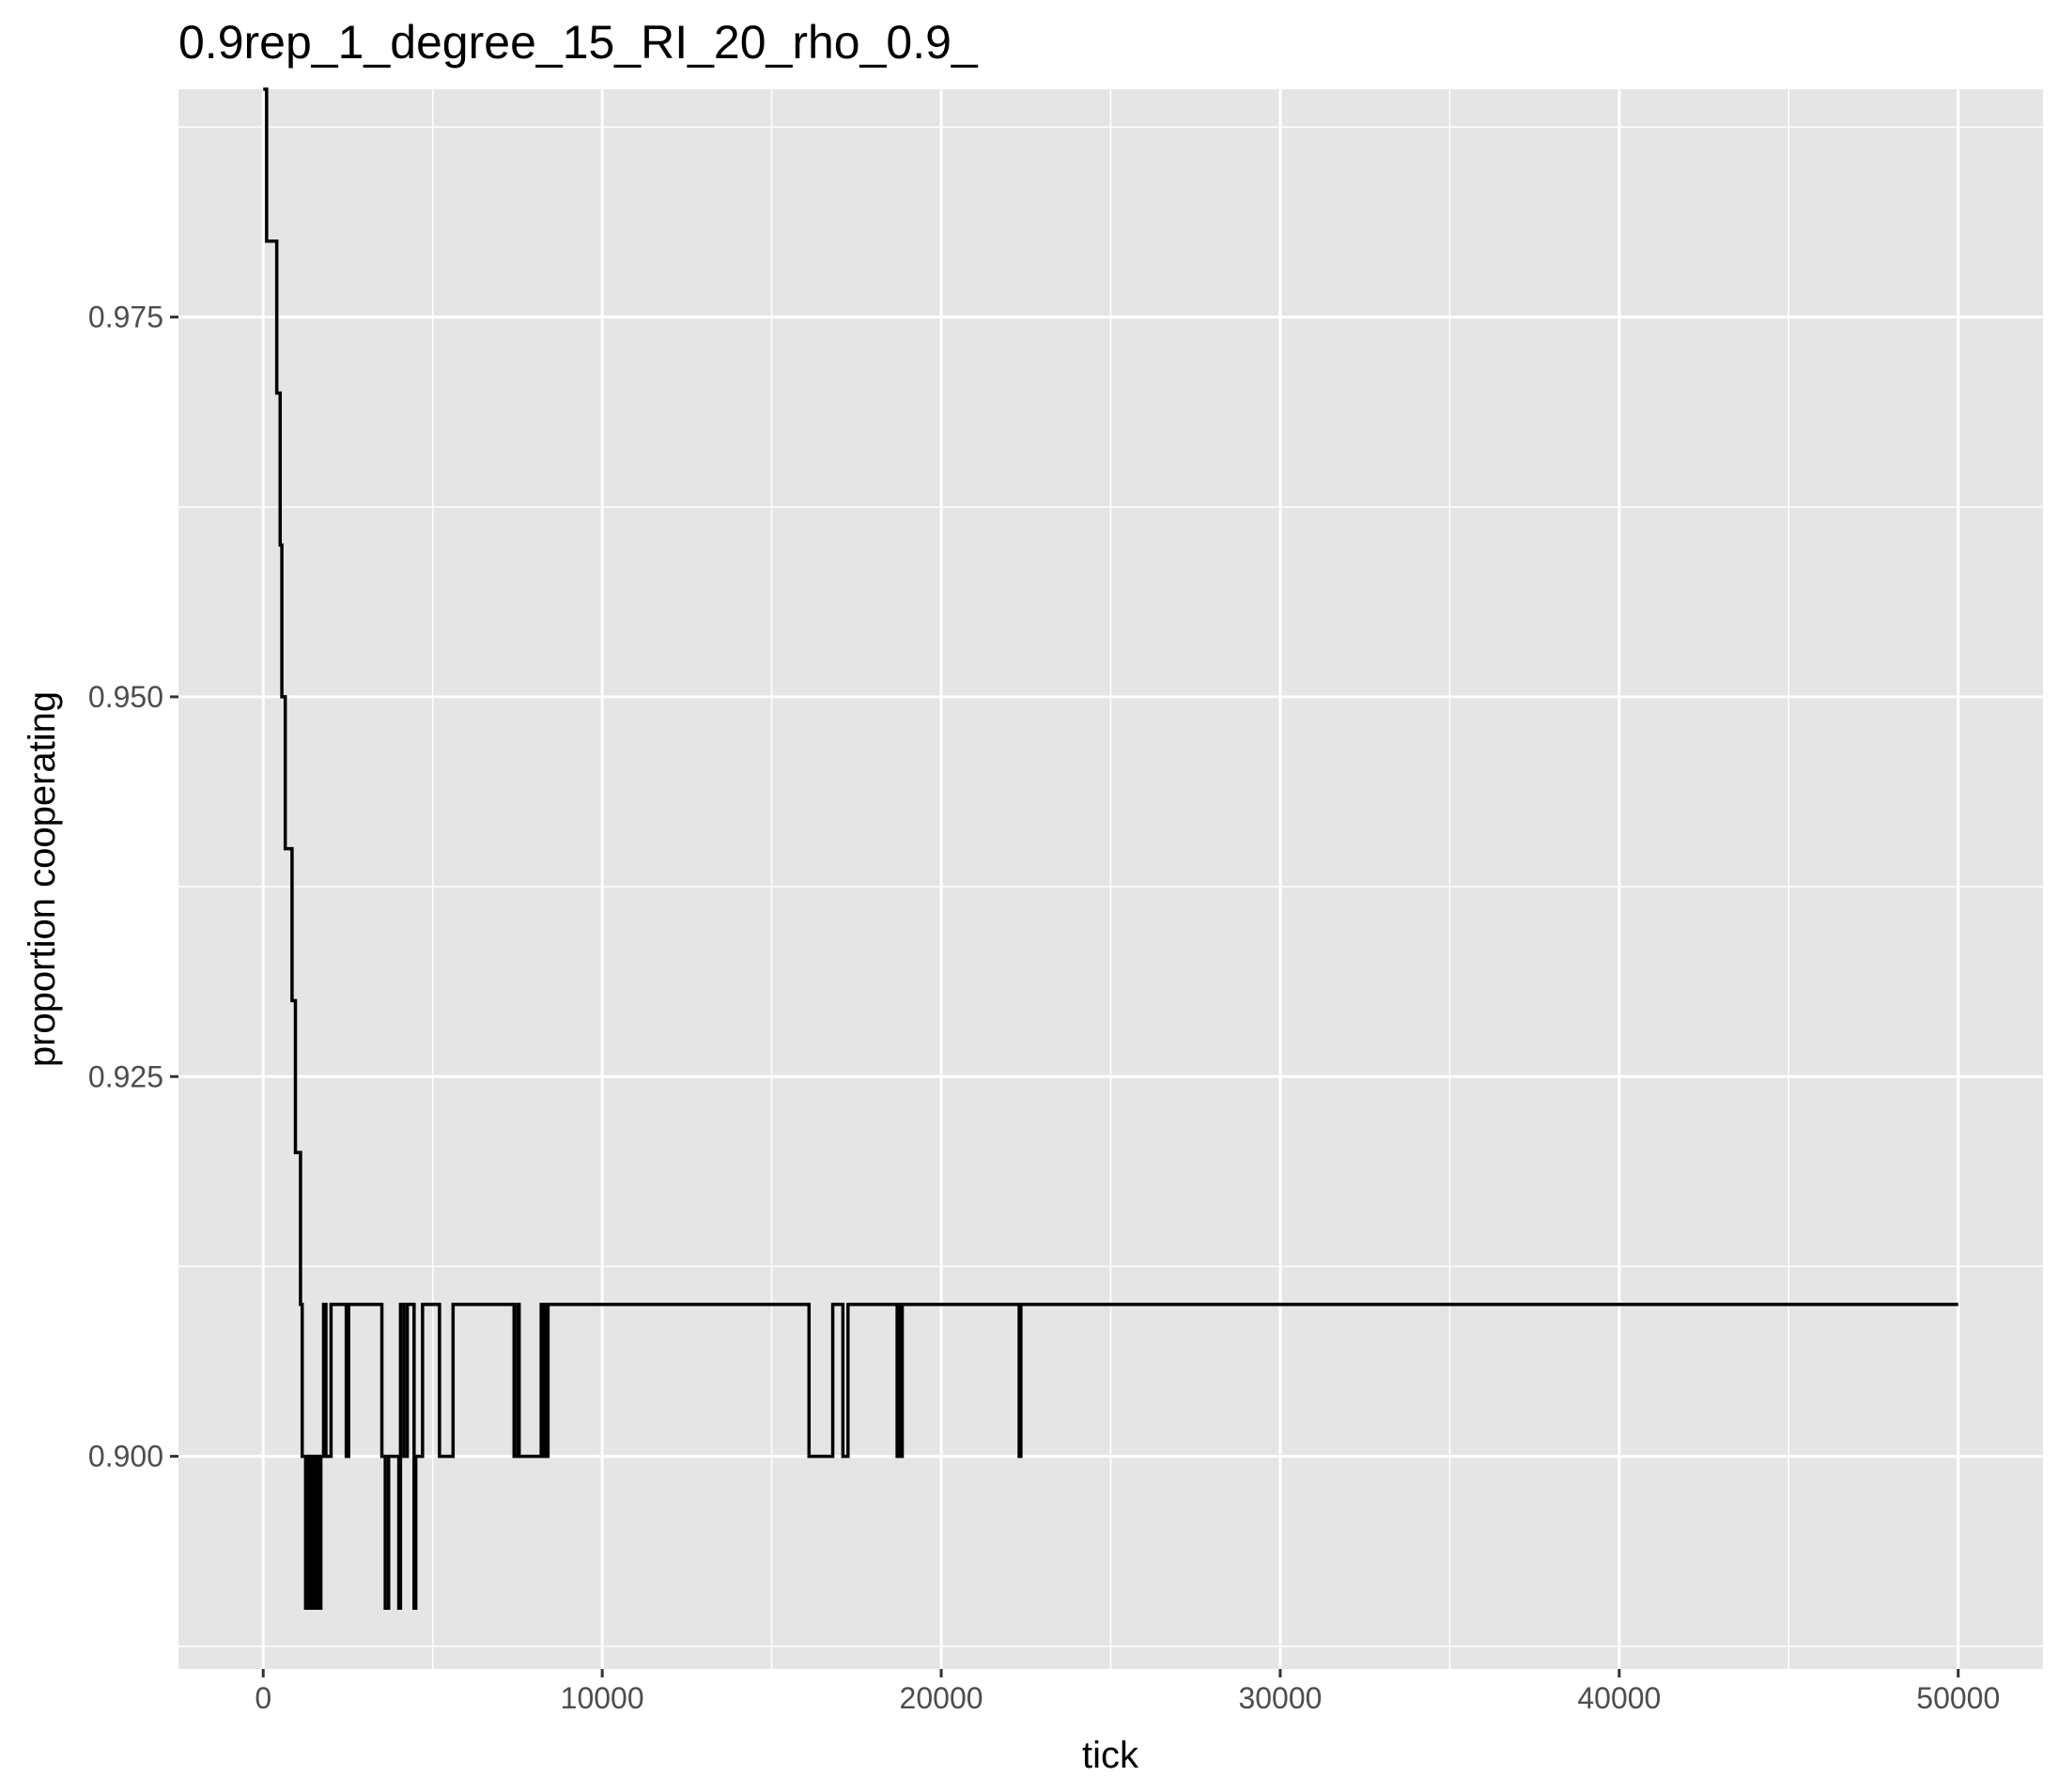  Describe the element at coordinates (1280, 1698) in the screenshot. I see `x-tick-label: 30000` at that location.